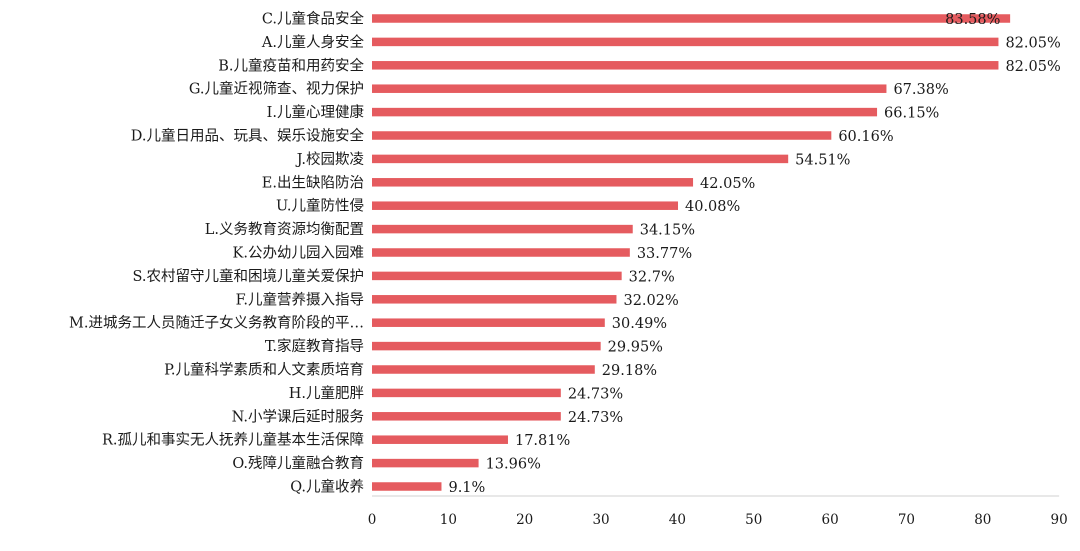  I want to click on x-tick-label: 50, so click(753, 520).